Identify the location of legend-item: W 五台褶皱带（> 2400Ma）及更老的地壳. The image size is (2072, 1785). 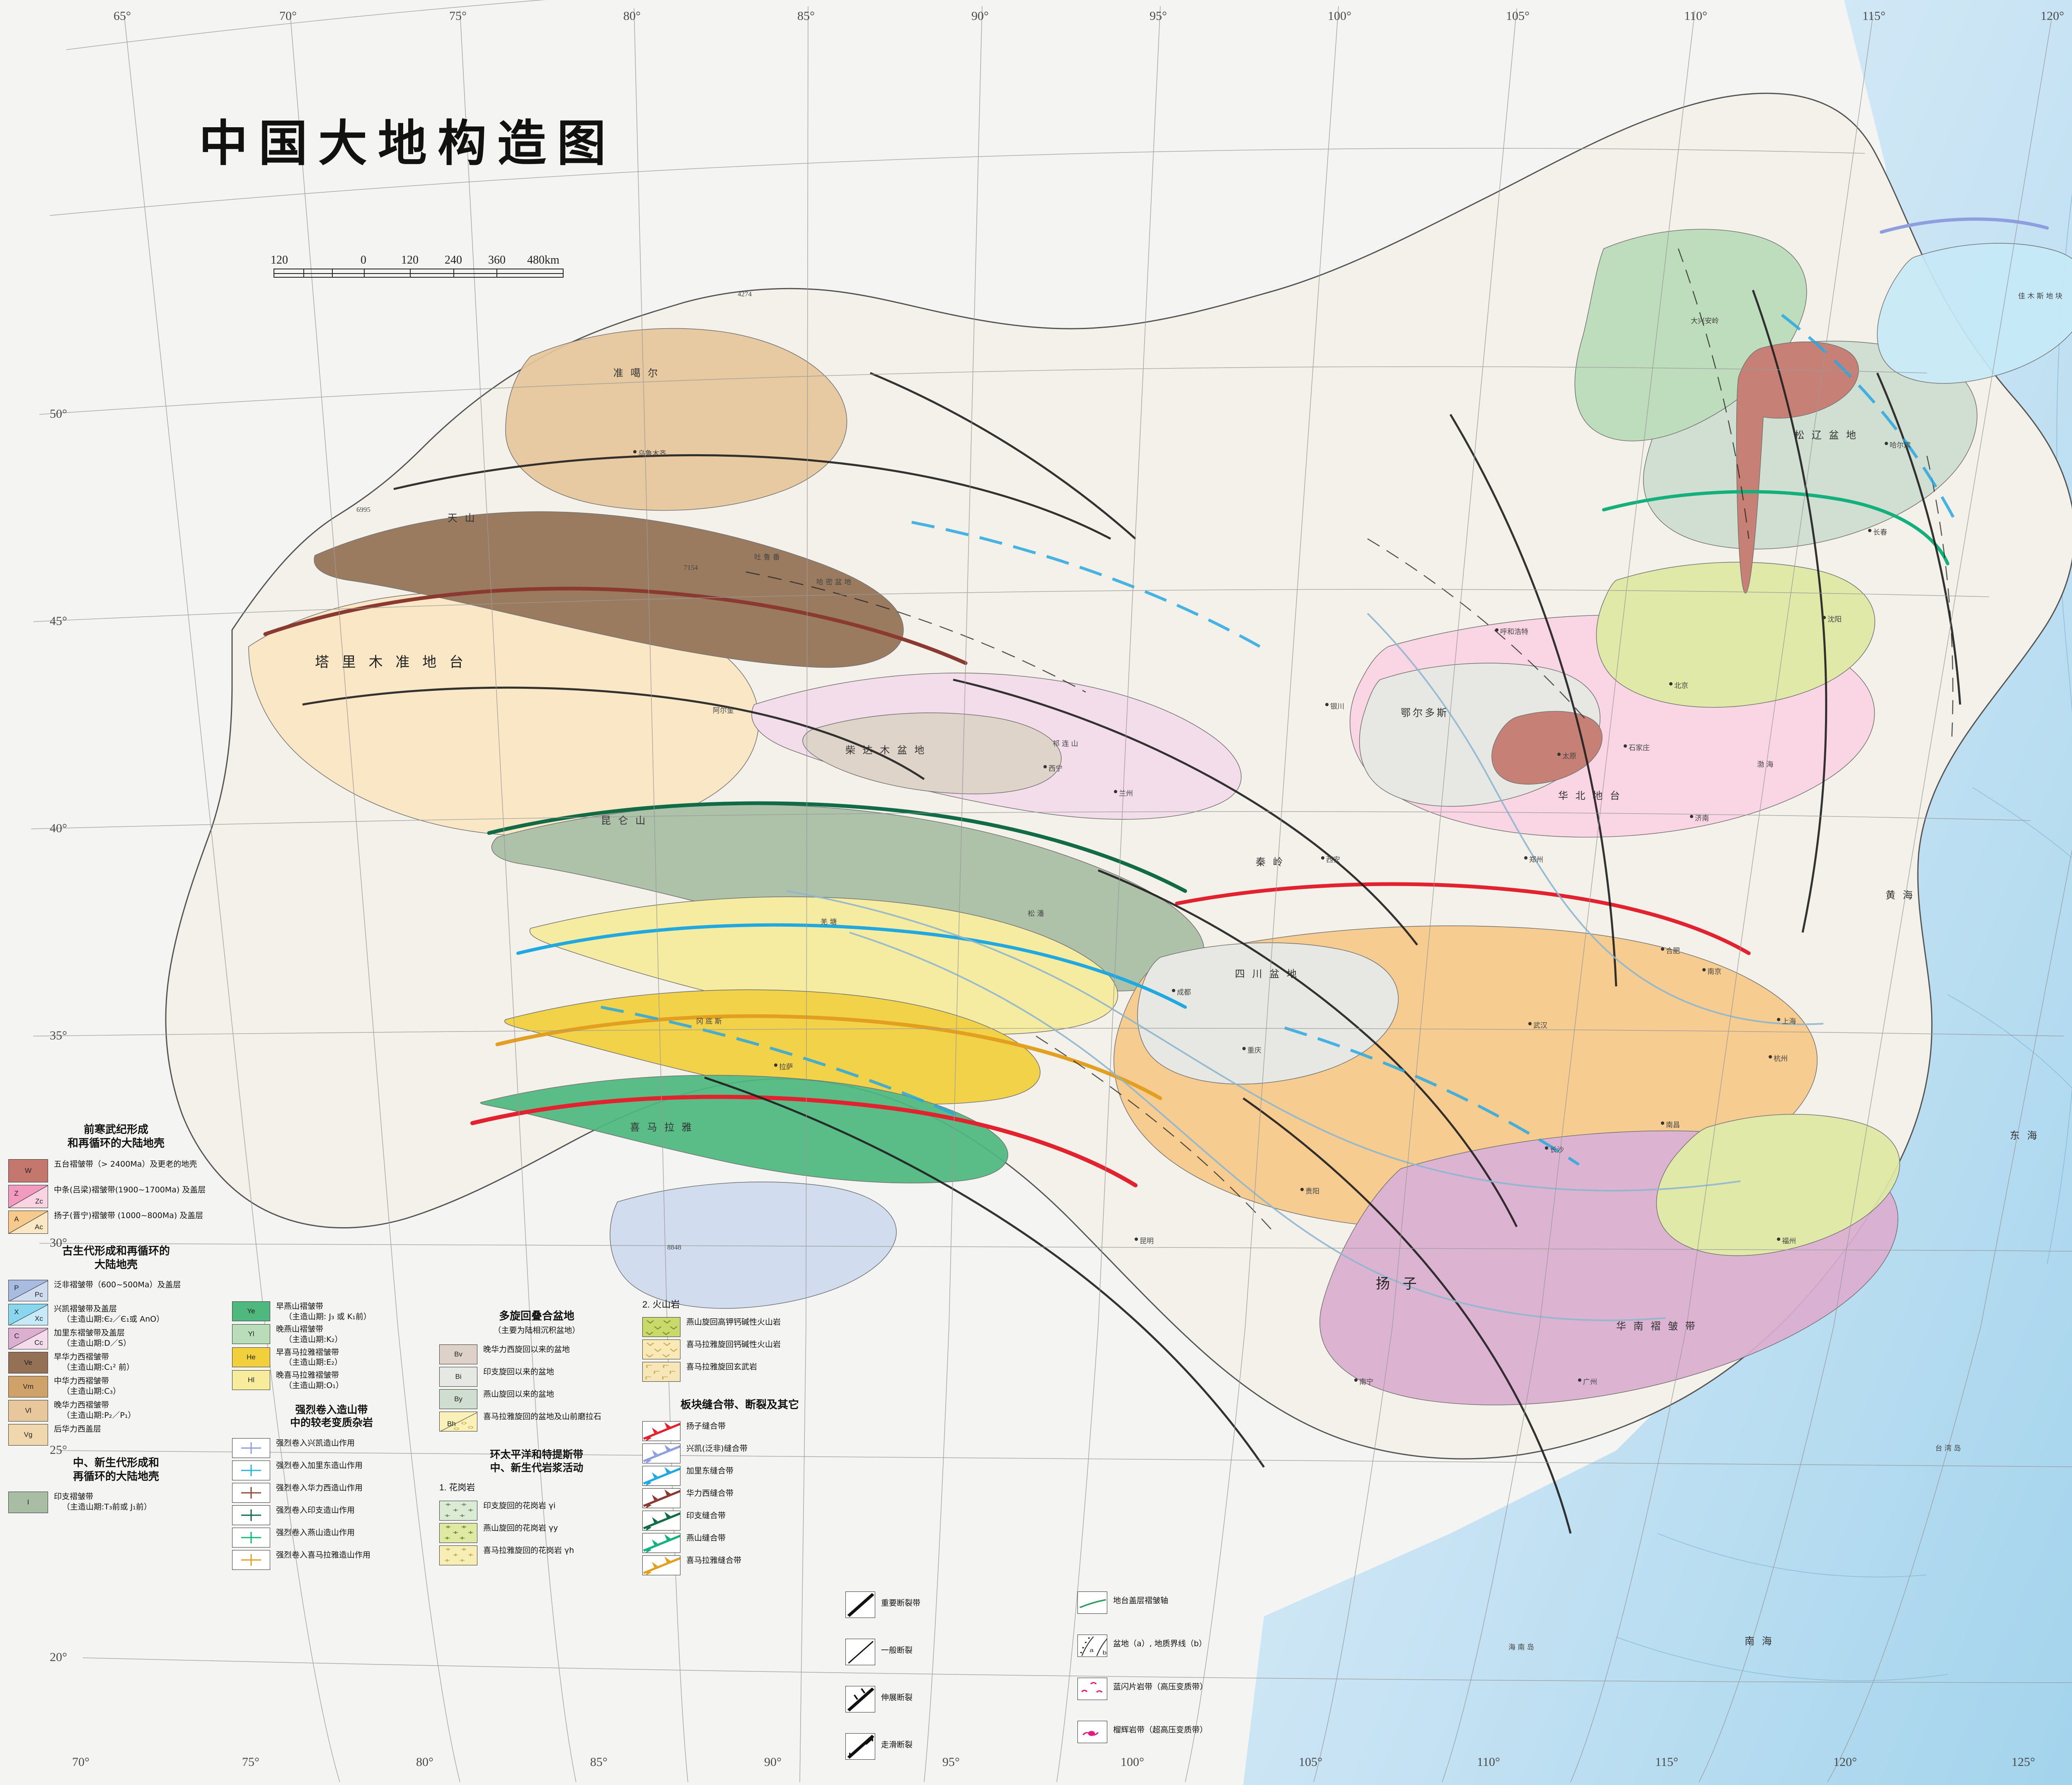
(116, 1170).